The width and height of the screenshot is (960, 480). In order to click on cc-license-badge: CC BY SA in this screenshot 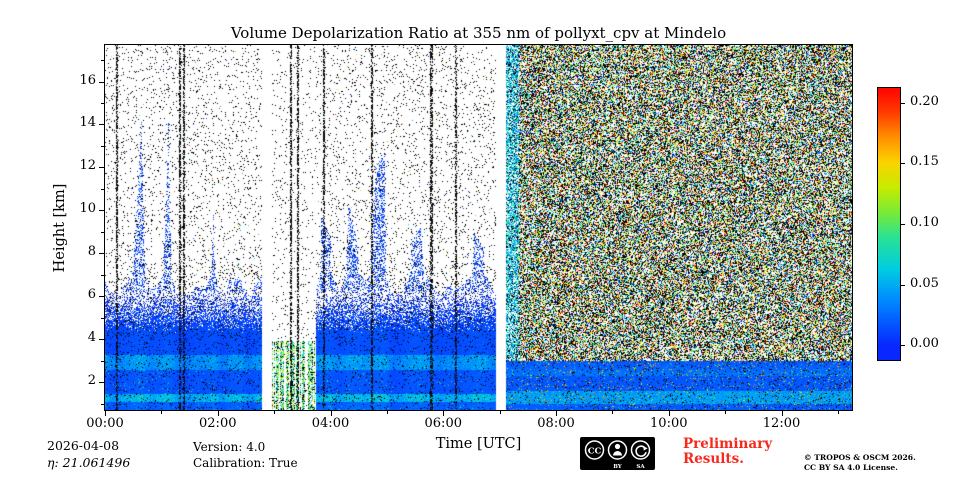, I will do `click(617, 453)`.